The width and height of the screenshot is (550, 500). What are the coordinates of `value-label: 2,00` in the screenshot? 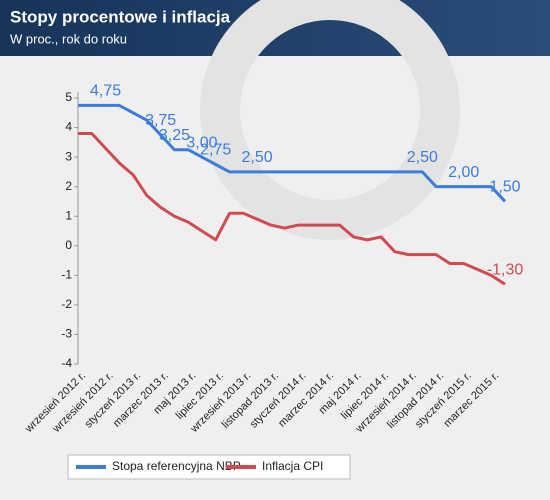 It's located at (463, 172).